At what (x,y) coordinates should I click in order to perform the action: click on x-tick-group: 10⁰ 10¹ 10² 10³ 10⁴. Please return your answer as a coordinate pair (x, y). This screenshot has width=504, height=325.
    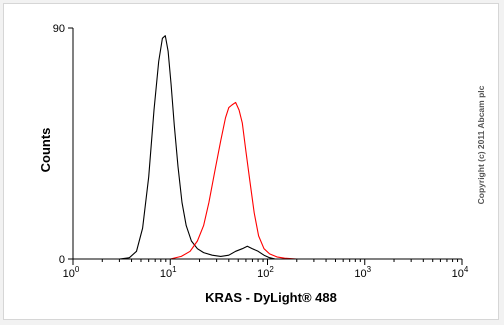
    Looking at the image, I should click on (266, 269).